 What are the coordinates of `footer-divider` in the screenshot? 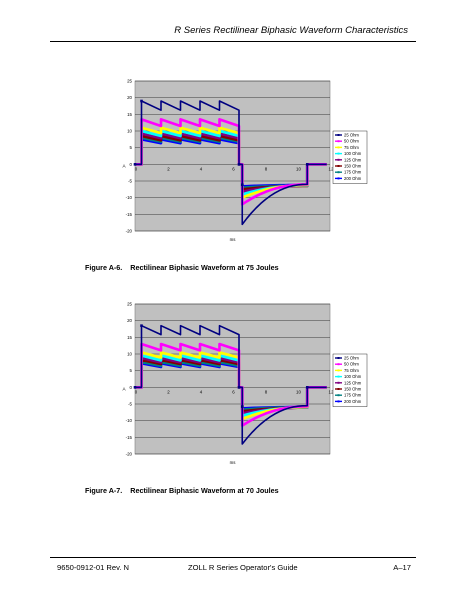 It's located at (233, 557).